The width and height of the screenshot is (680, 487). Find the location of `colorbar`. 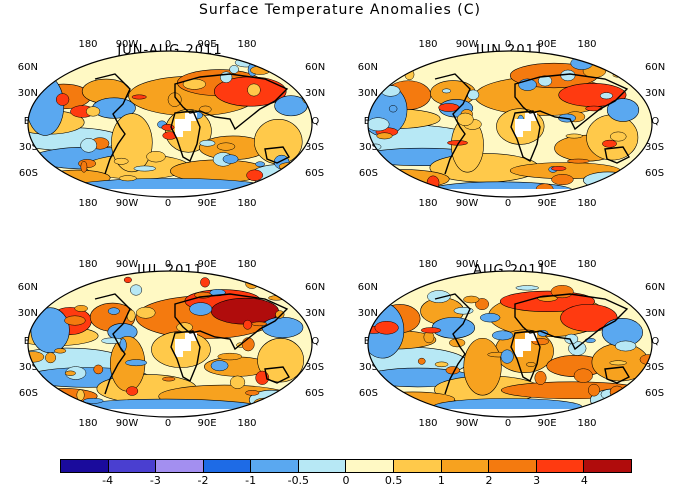

colorbar is located at coordinates (346, 466).